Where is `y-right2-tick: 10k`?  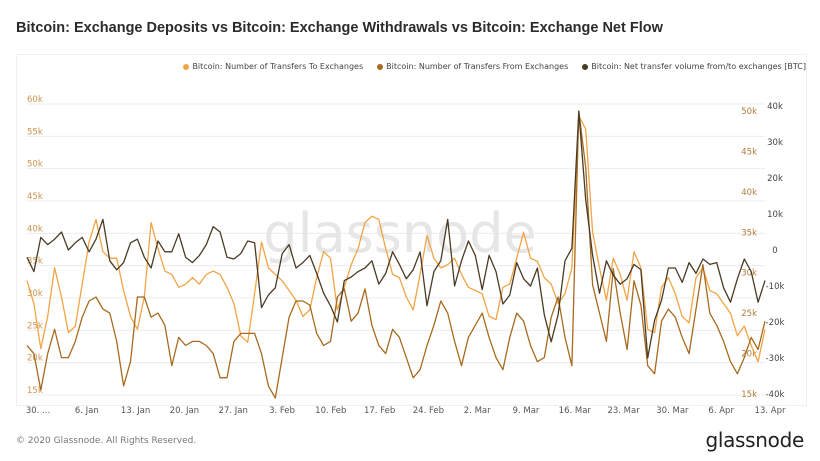 y-right2-tick: 10k is located at coordinates (775, 215).